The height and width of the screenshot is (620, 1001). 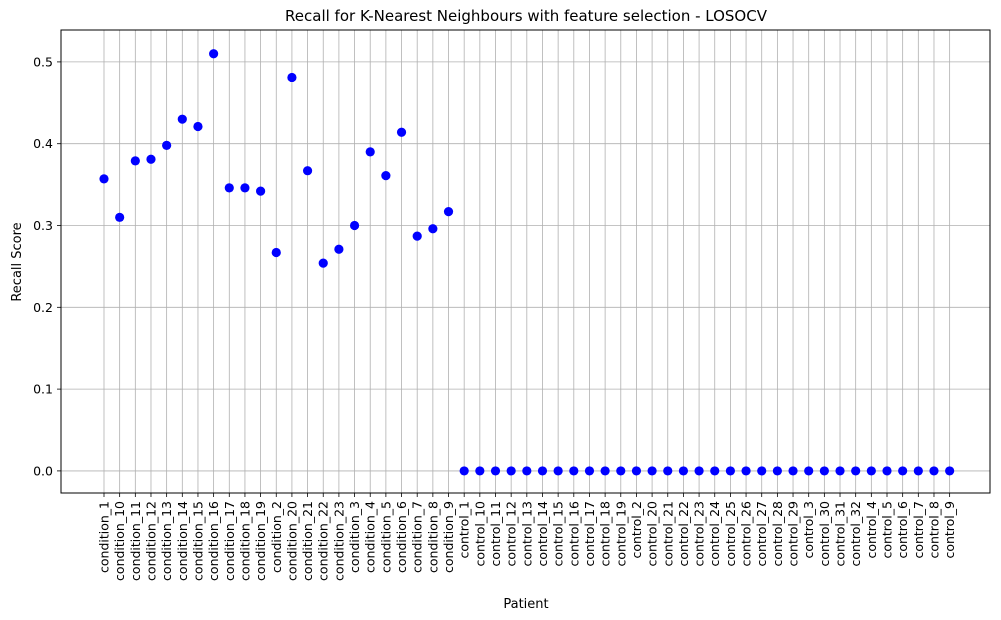 What do you see at coordinates (43, 307) in the screenshot?
I see `y-tick-label: 0.2` at bounding box center [43, 307].